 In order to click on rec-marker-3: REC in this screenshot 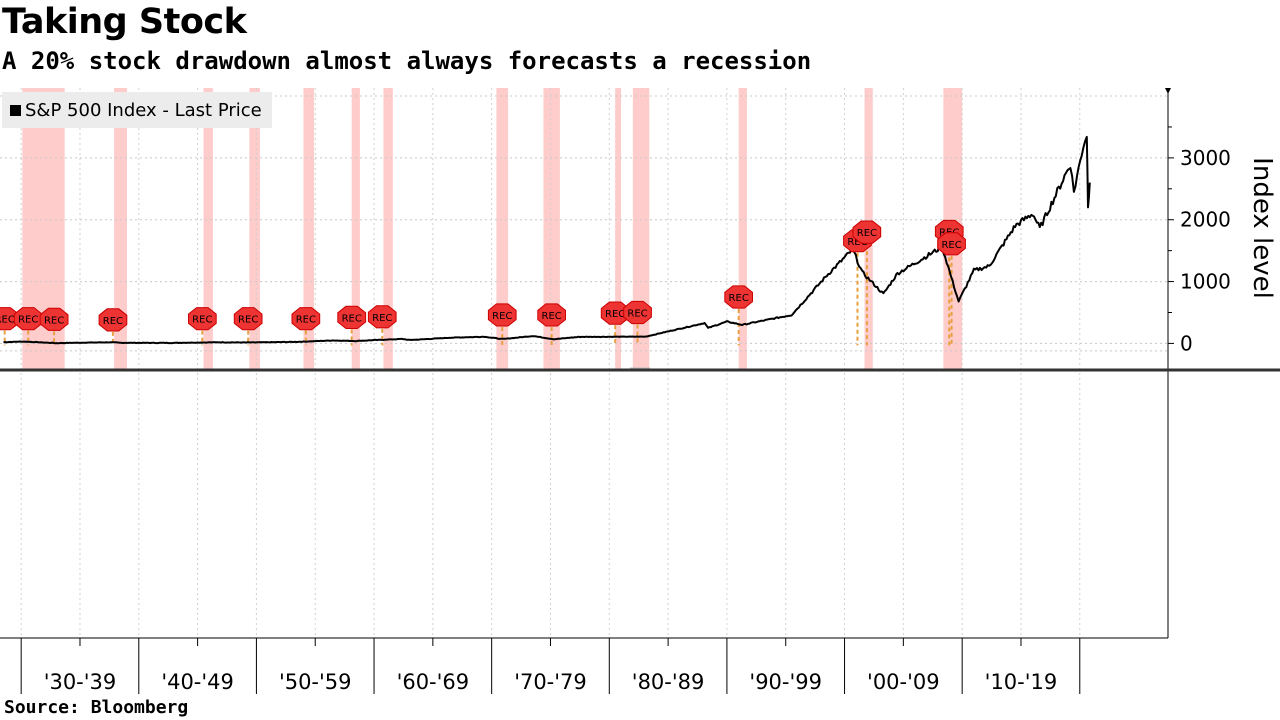, I will do `click(113, 320)`.